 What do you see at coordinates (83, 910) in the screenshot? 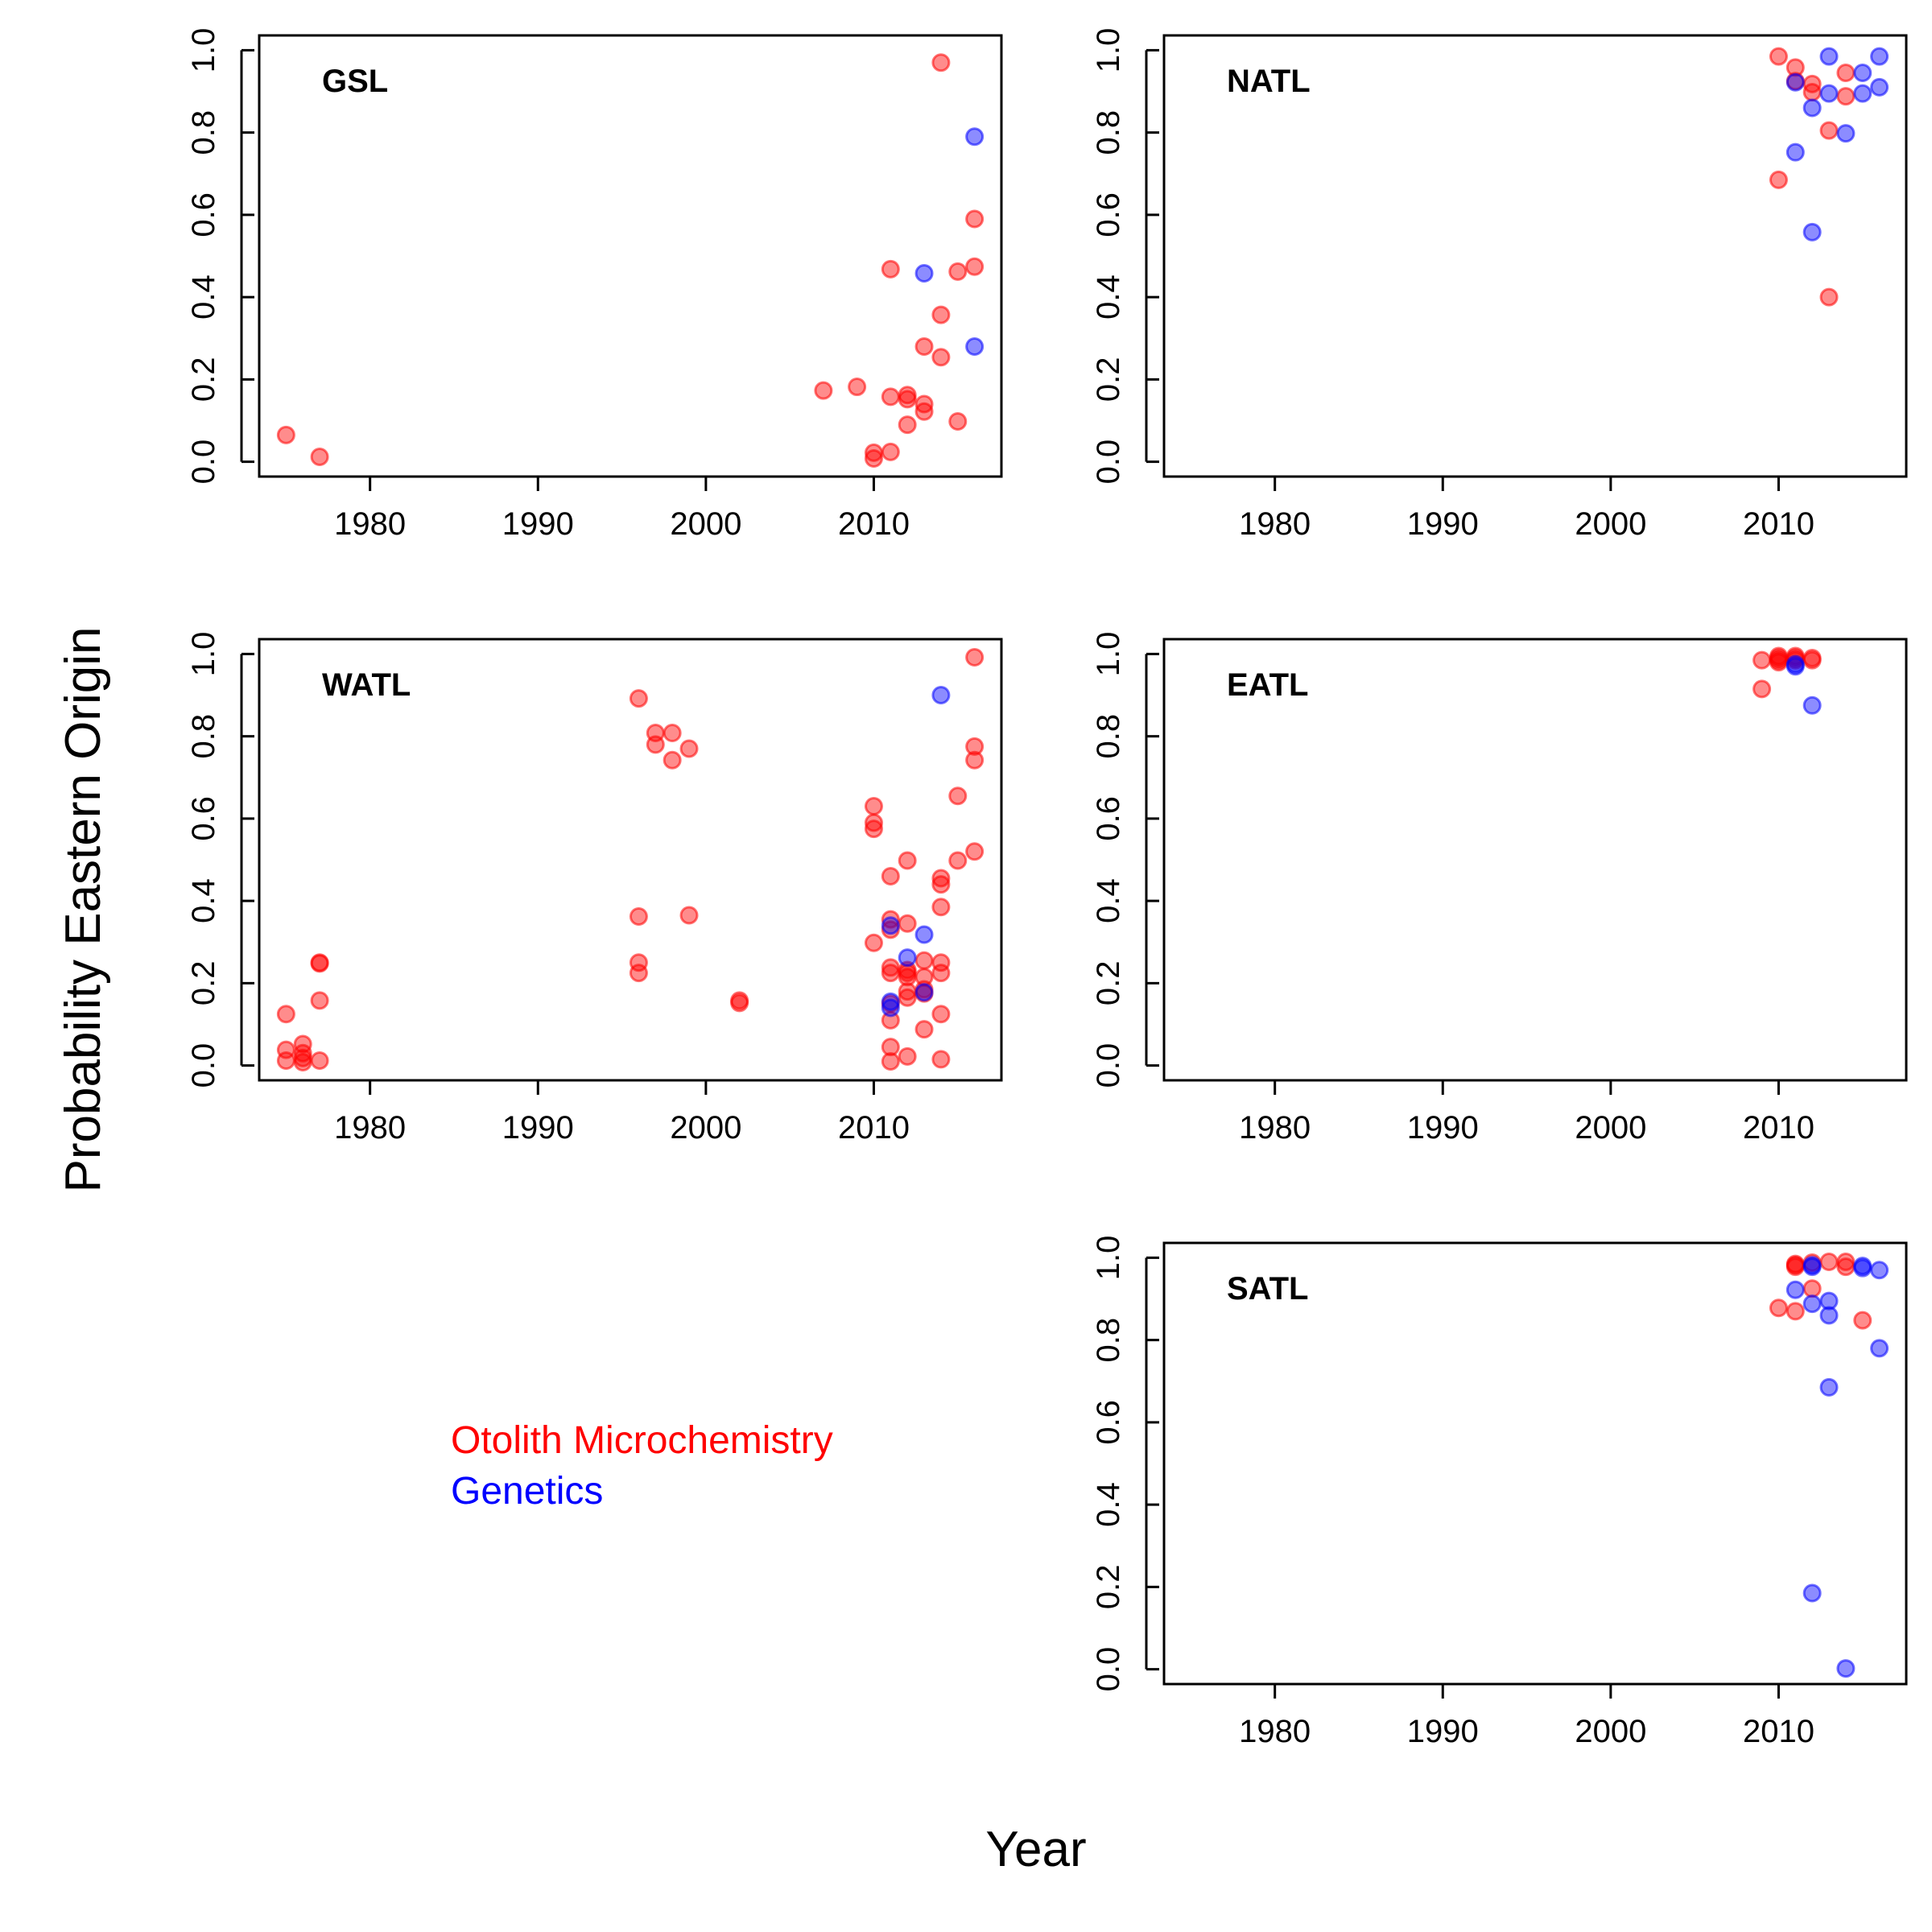
I see `y-axis-title: Probability Eastern Origin` at bounding box center [83, 910].